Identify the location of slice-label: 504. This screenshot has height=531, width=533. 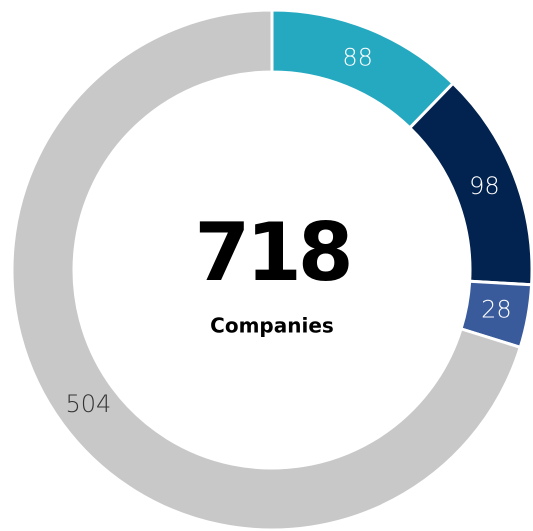
(88, 404).